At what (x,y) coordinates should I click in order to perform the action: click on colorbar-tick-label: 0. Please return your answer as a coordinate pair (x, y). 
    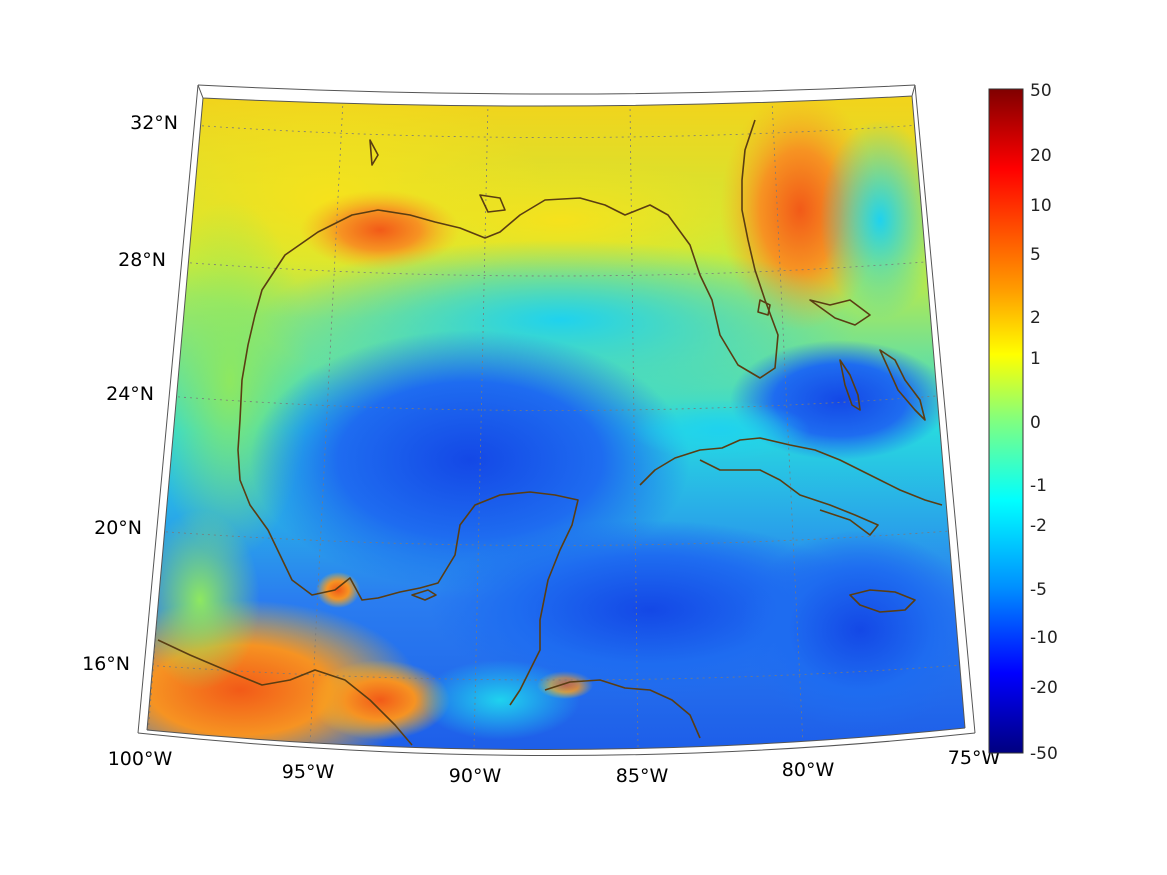
    Looking at the image, I should click on (1035, 423).